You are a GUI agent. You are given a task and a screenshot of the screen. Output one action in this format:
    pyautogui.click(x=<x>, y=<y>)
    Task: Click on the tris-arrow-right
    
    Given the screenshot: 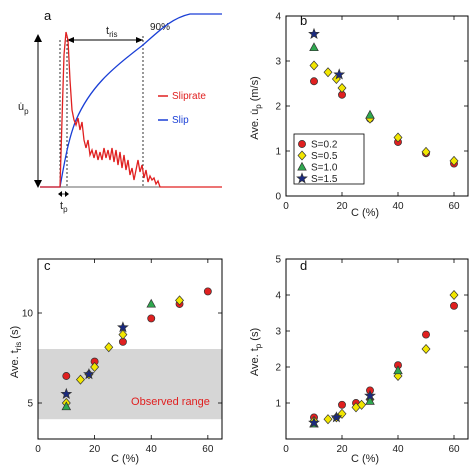 What is the action you would take?
    pyautogui.click(x=139, y=40)
    